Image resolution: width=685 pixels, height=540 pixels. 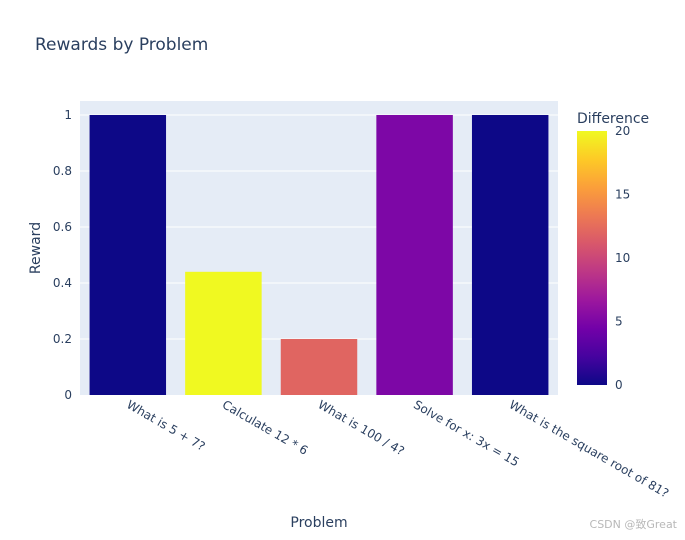 What do you see at coordinates (361, 427) in the screenshot?
I see `x-tick-label: What is 100 / 4?` at bounding box center [361, 427].